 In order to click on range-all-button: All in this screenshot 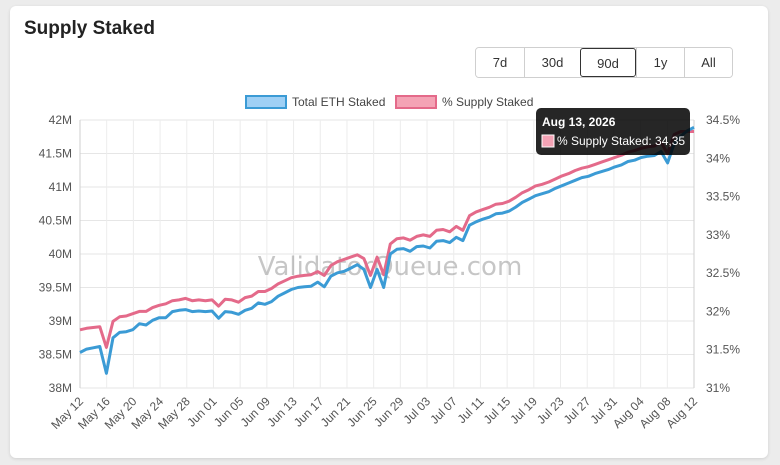, I will do `click(708, 62)`.